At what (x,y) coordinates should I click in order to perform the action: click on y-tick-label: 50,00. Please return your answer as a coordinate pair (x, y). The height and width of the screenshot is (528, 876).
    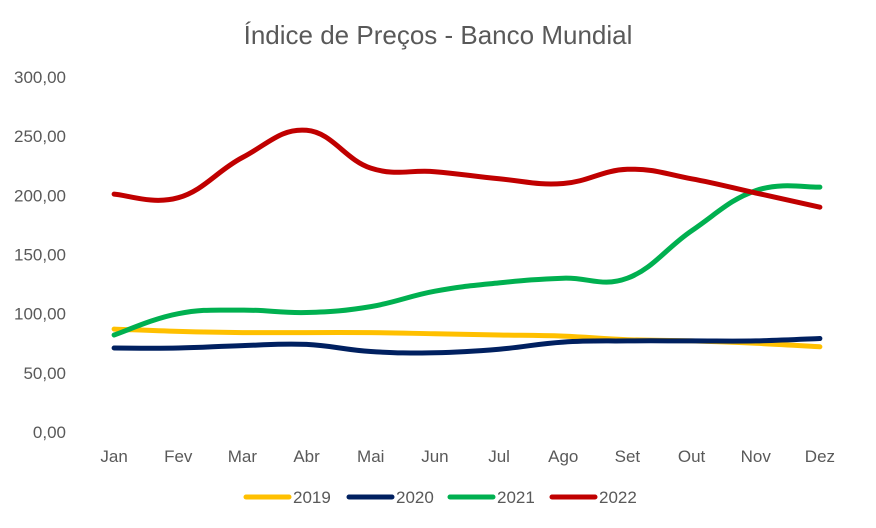
    Looking at the image, I should click on (44, 373).